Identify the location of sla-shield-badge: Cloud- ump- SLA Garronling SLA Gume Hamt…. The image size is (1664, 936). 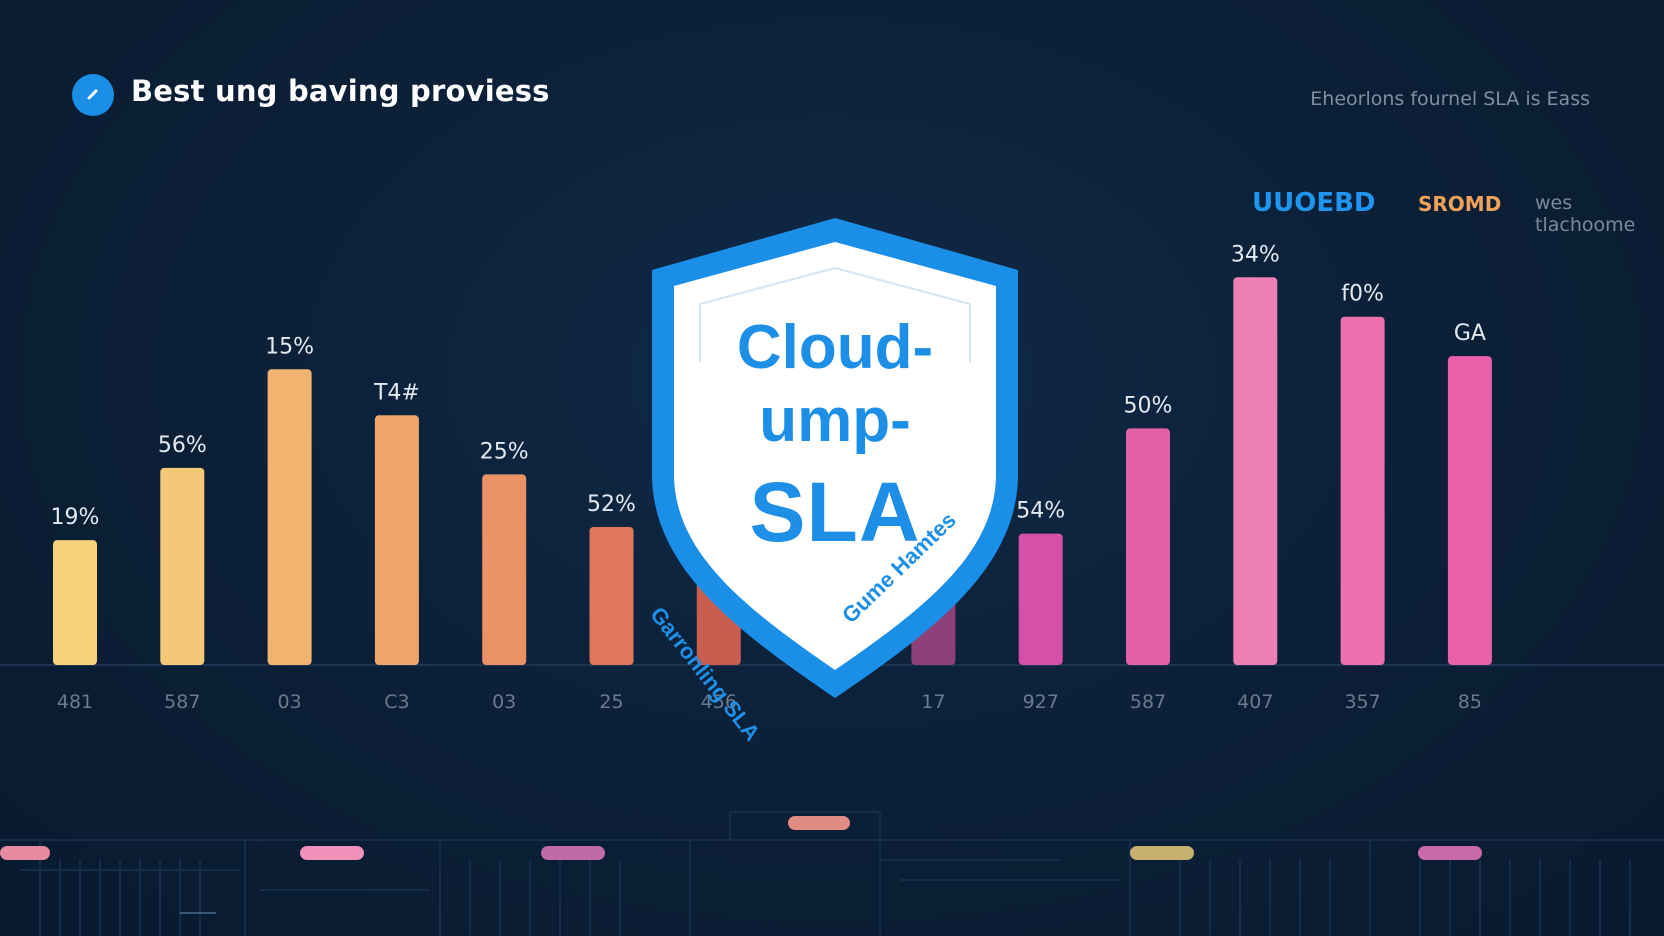
(835, 478).